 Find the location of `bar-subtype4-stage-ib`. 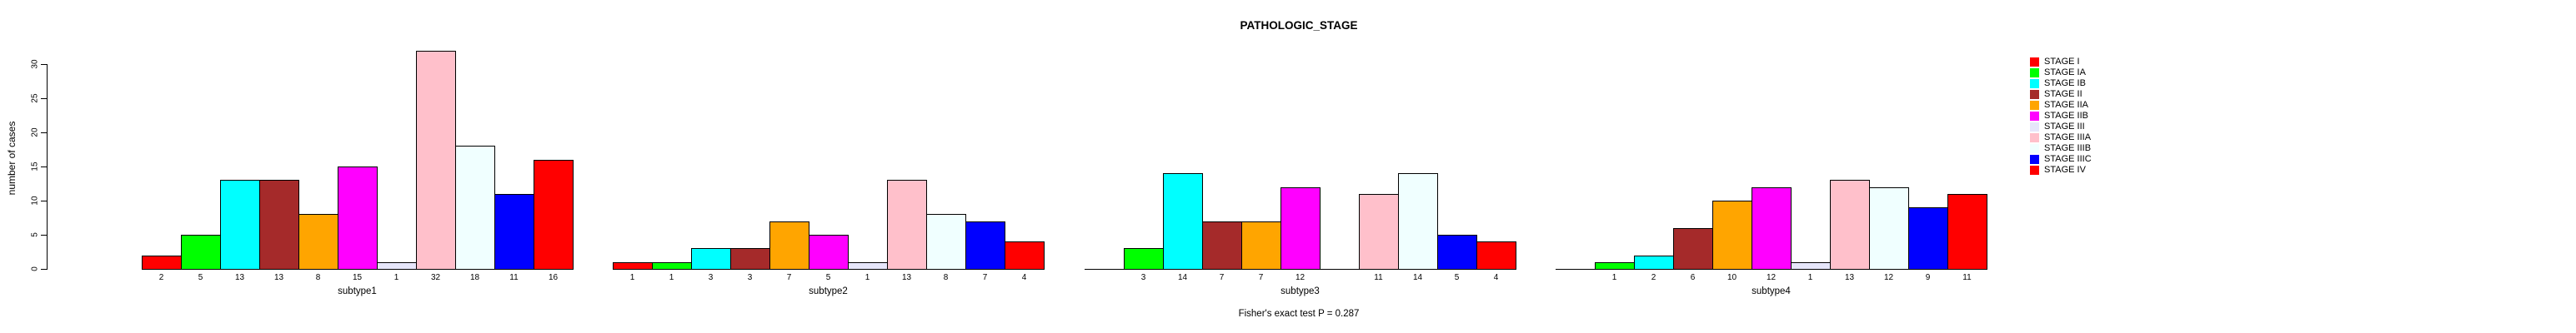

bar-subtype4-stage-ib is located at coordinates (1654, 263).